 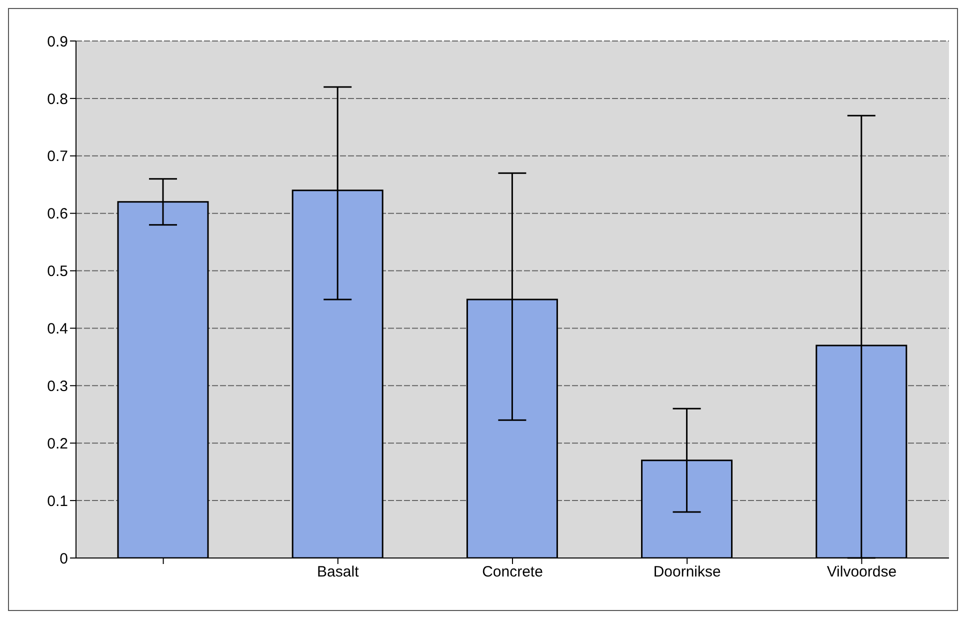 I want to click on y-tick-label: 0.3, so click(x=57, y=386).